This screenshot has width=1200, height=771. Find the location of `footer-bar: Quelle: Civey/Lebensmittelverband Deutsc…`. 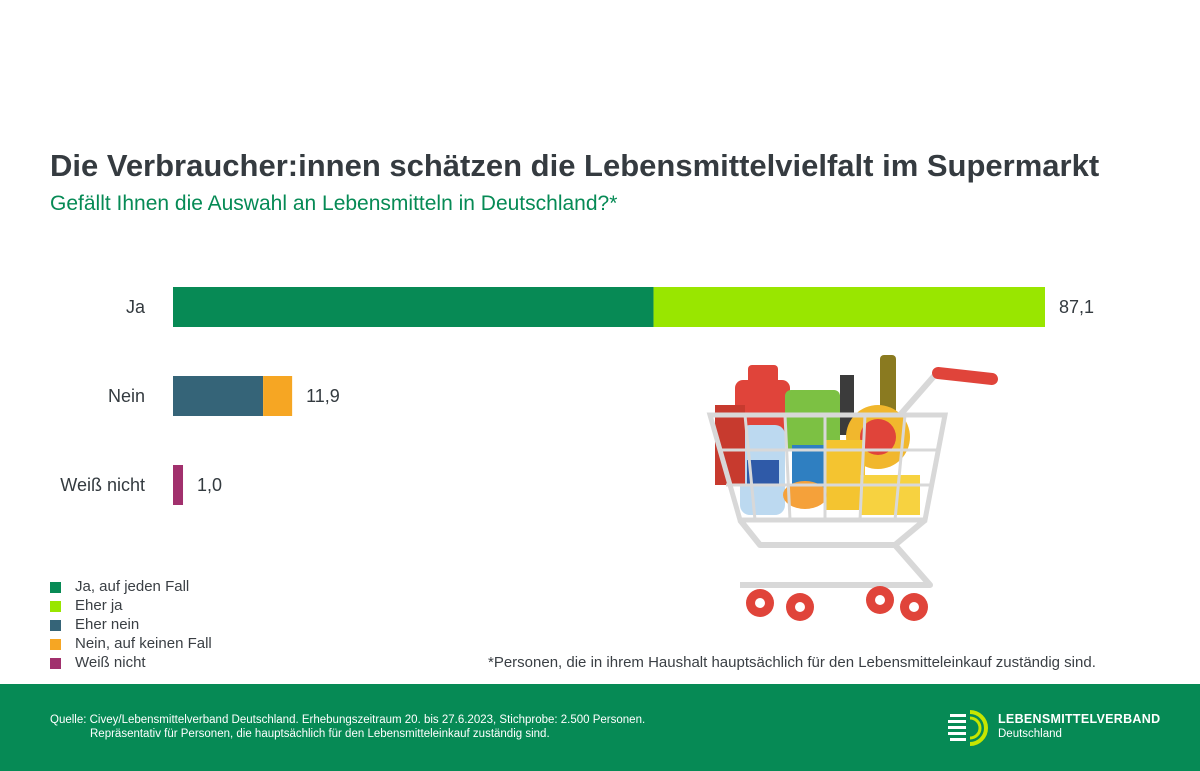

footer-bar: Quelle: Civey/Lebensmittelverband Deutsc… is located at coordinates (600, 727).